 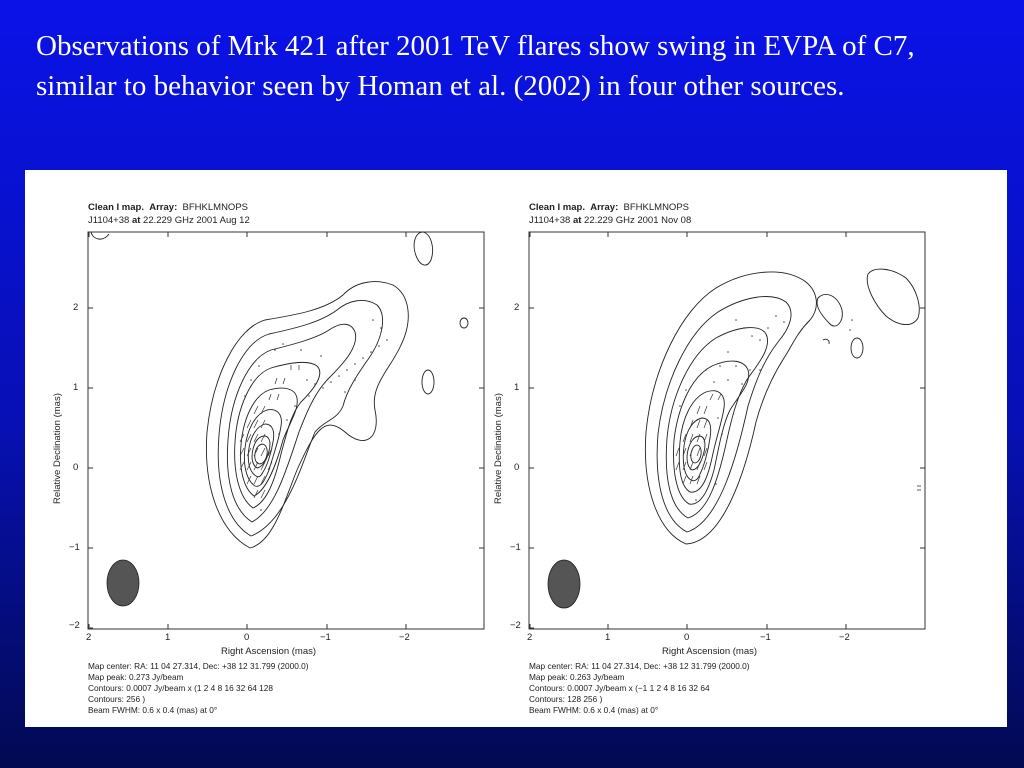 What do you see at coordinates (117, 699) in the screenshot?
I see `footer-line: Contours: 256 )` at bounding box center [117, 699].